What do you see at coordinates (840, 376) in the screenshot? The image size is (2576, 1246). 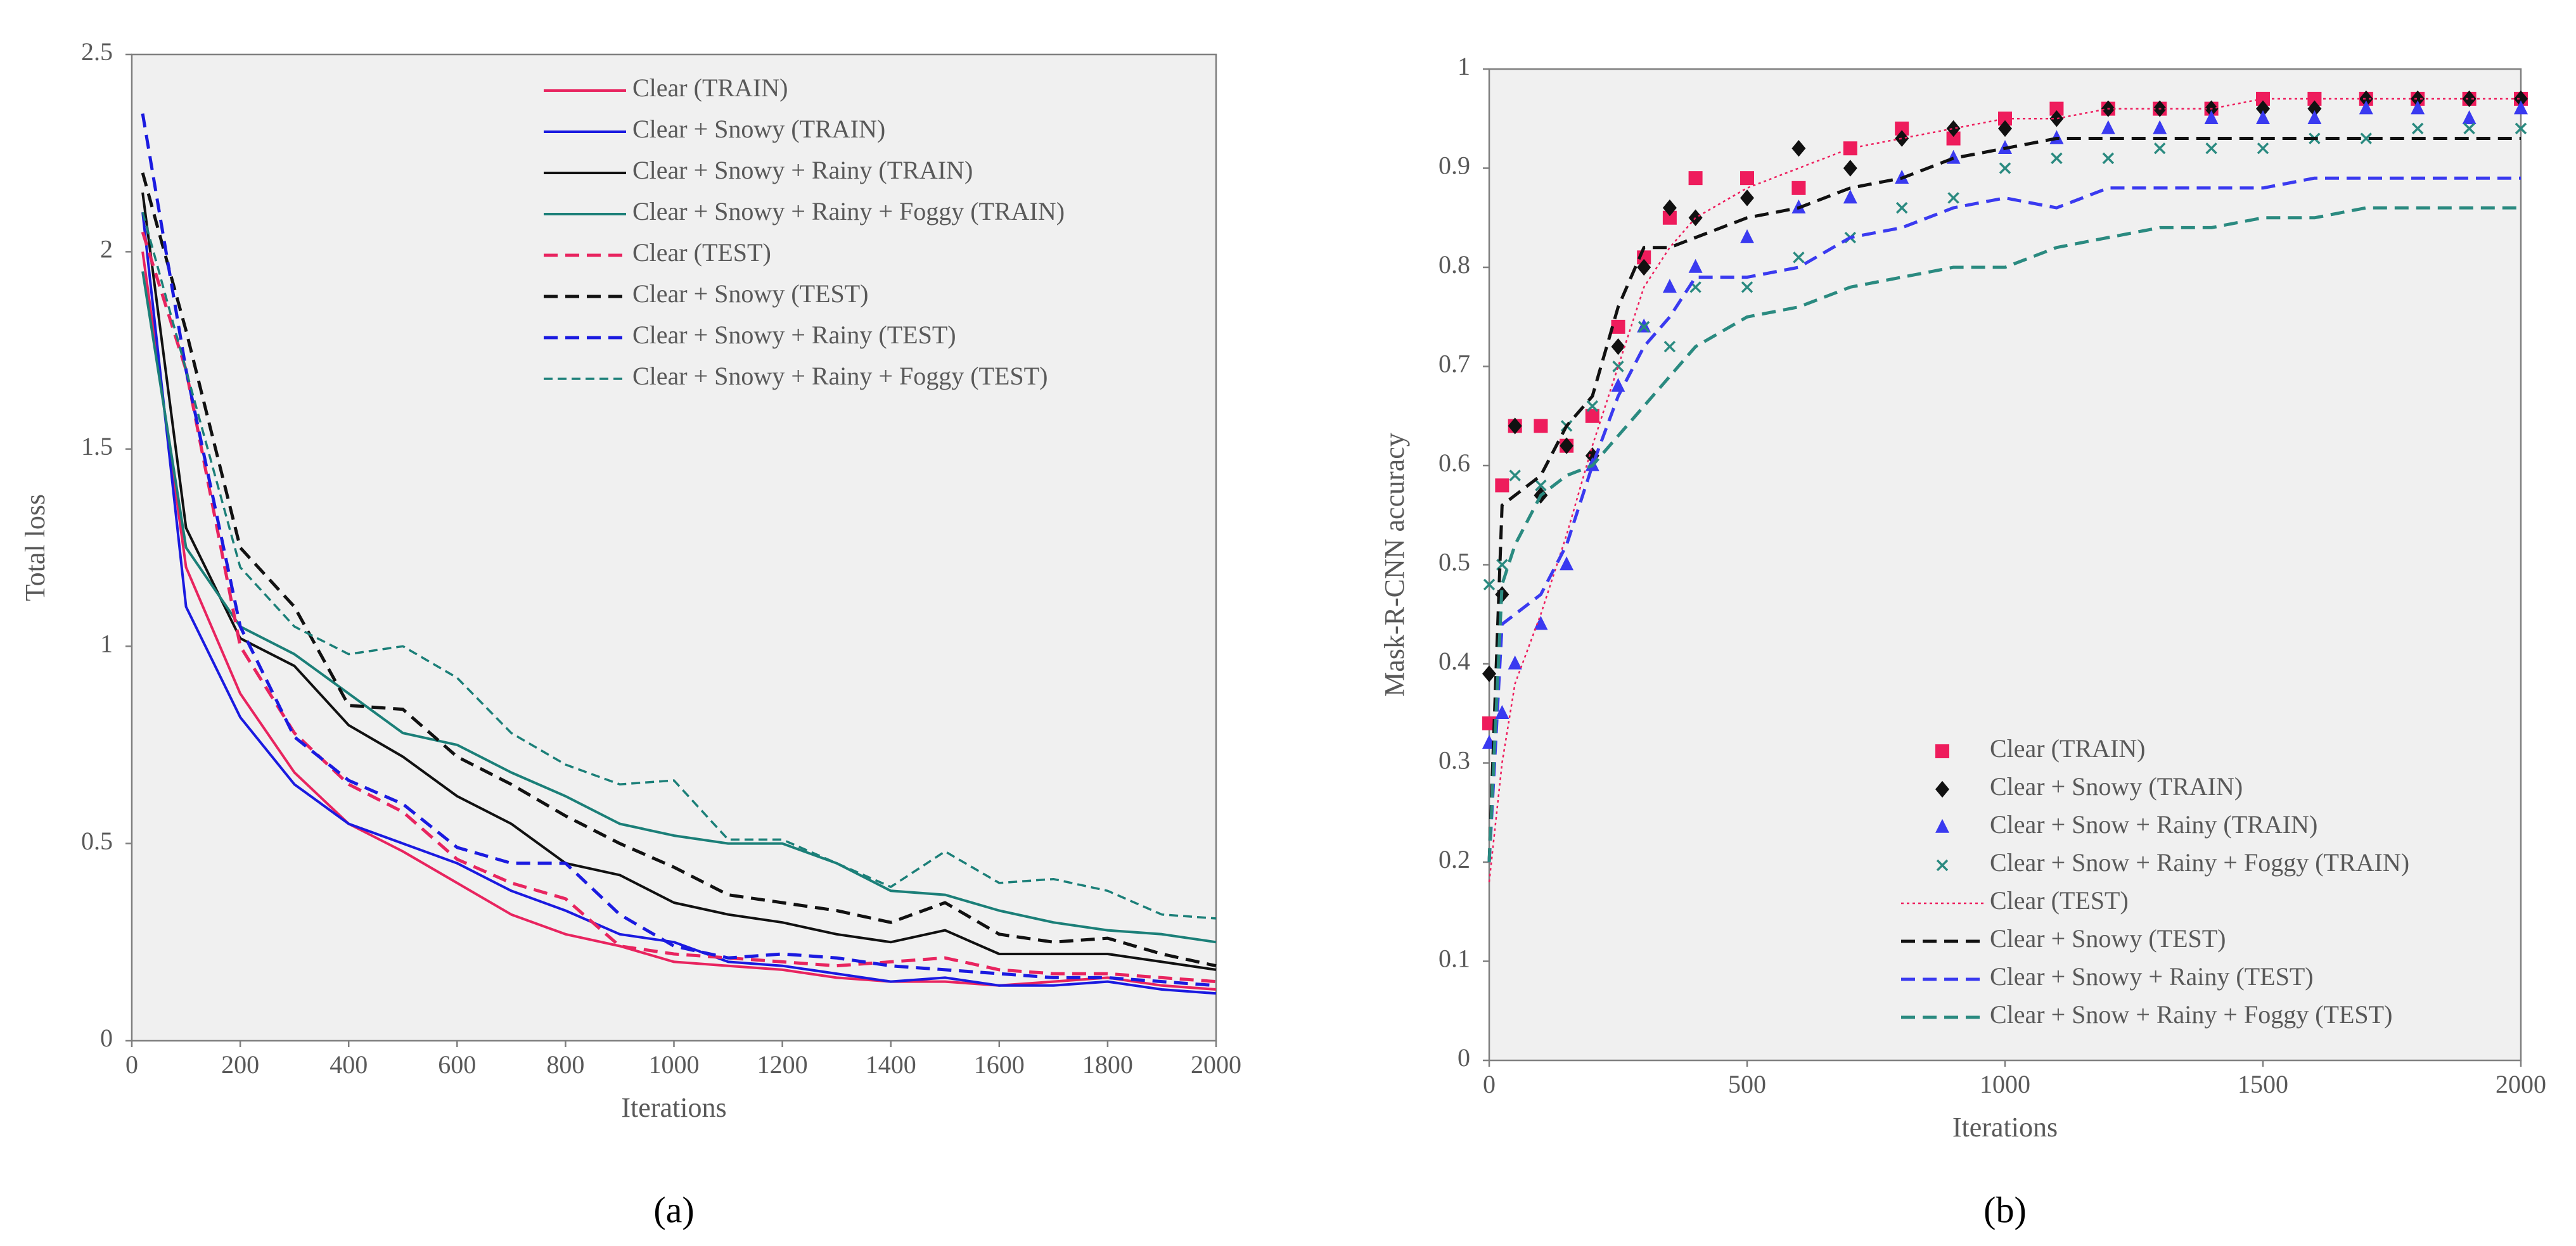 I see `legend-label: Clear + Snowy + Rainy + Foggy (TEST)` at bounding box center [840, 376].